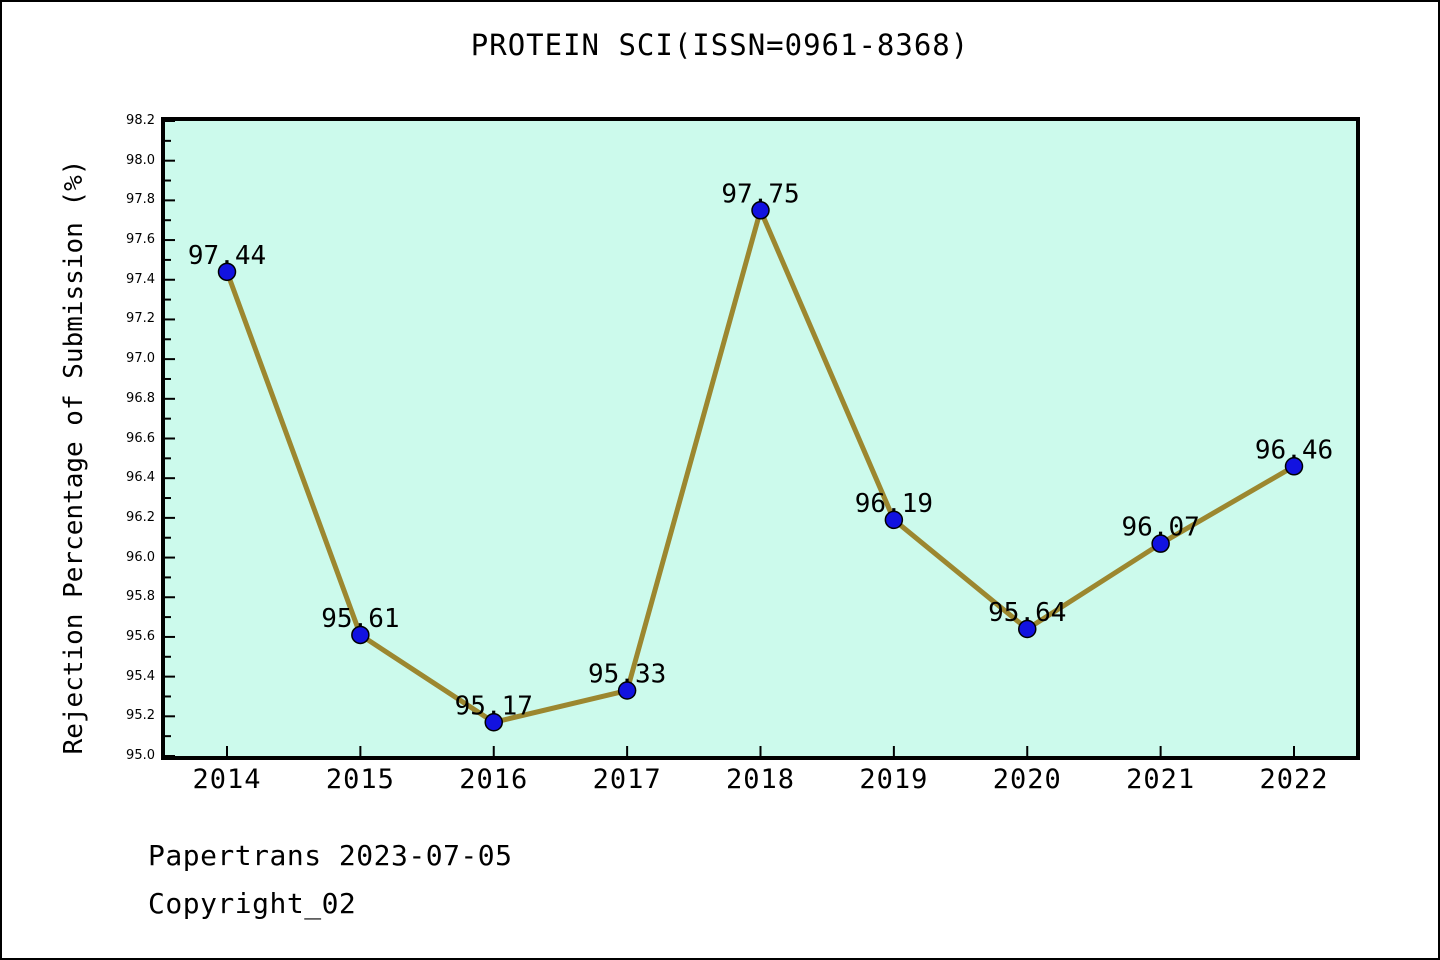 The image size is (1440, 960). Describe the element at coordinates (140, 597) in the screenshot. I see `y-tick-label: 95.8` at that location.